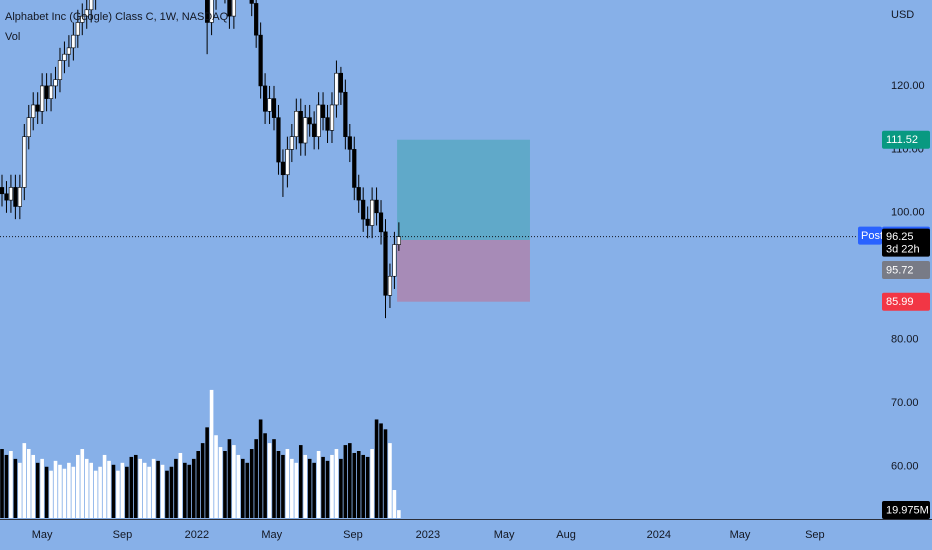 This screenshot has width=932, height=550. What do you see at coordinates (659, 535) in the screenshot?
I see `x-tick-label: 2024` at bounding box center [659, 535].